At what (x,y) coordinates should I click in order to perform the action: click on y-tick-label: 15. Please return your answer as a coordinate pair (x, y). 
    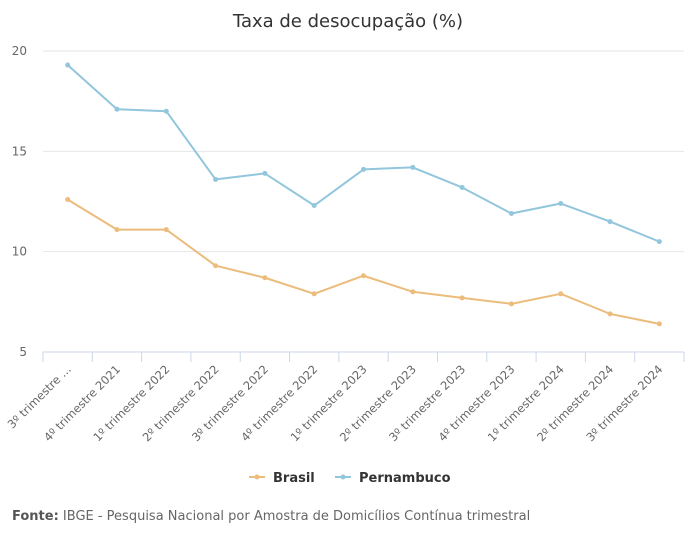
    Looking at the image, I should click on (19, 151).